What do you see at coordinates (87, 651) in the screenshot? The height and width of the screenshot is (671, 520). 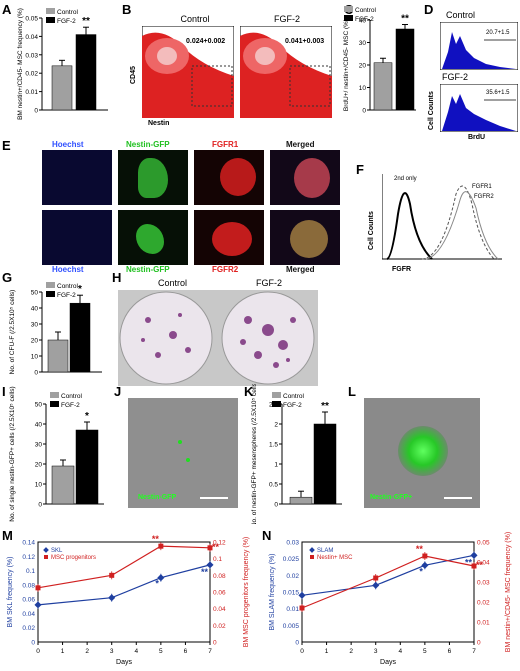 I see `x-tick-label: 2` at bounding box center [87, 651].